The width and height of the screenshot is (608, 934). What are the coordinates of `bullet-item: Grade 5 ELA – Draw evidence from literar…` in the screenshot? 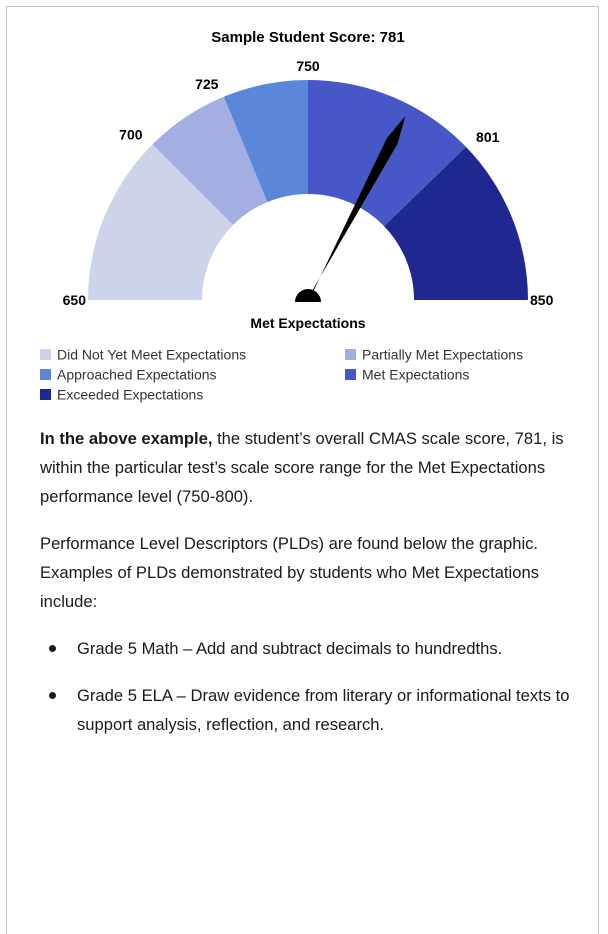 It's located at (316, 710).